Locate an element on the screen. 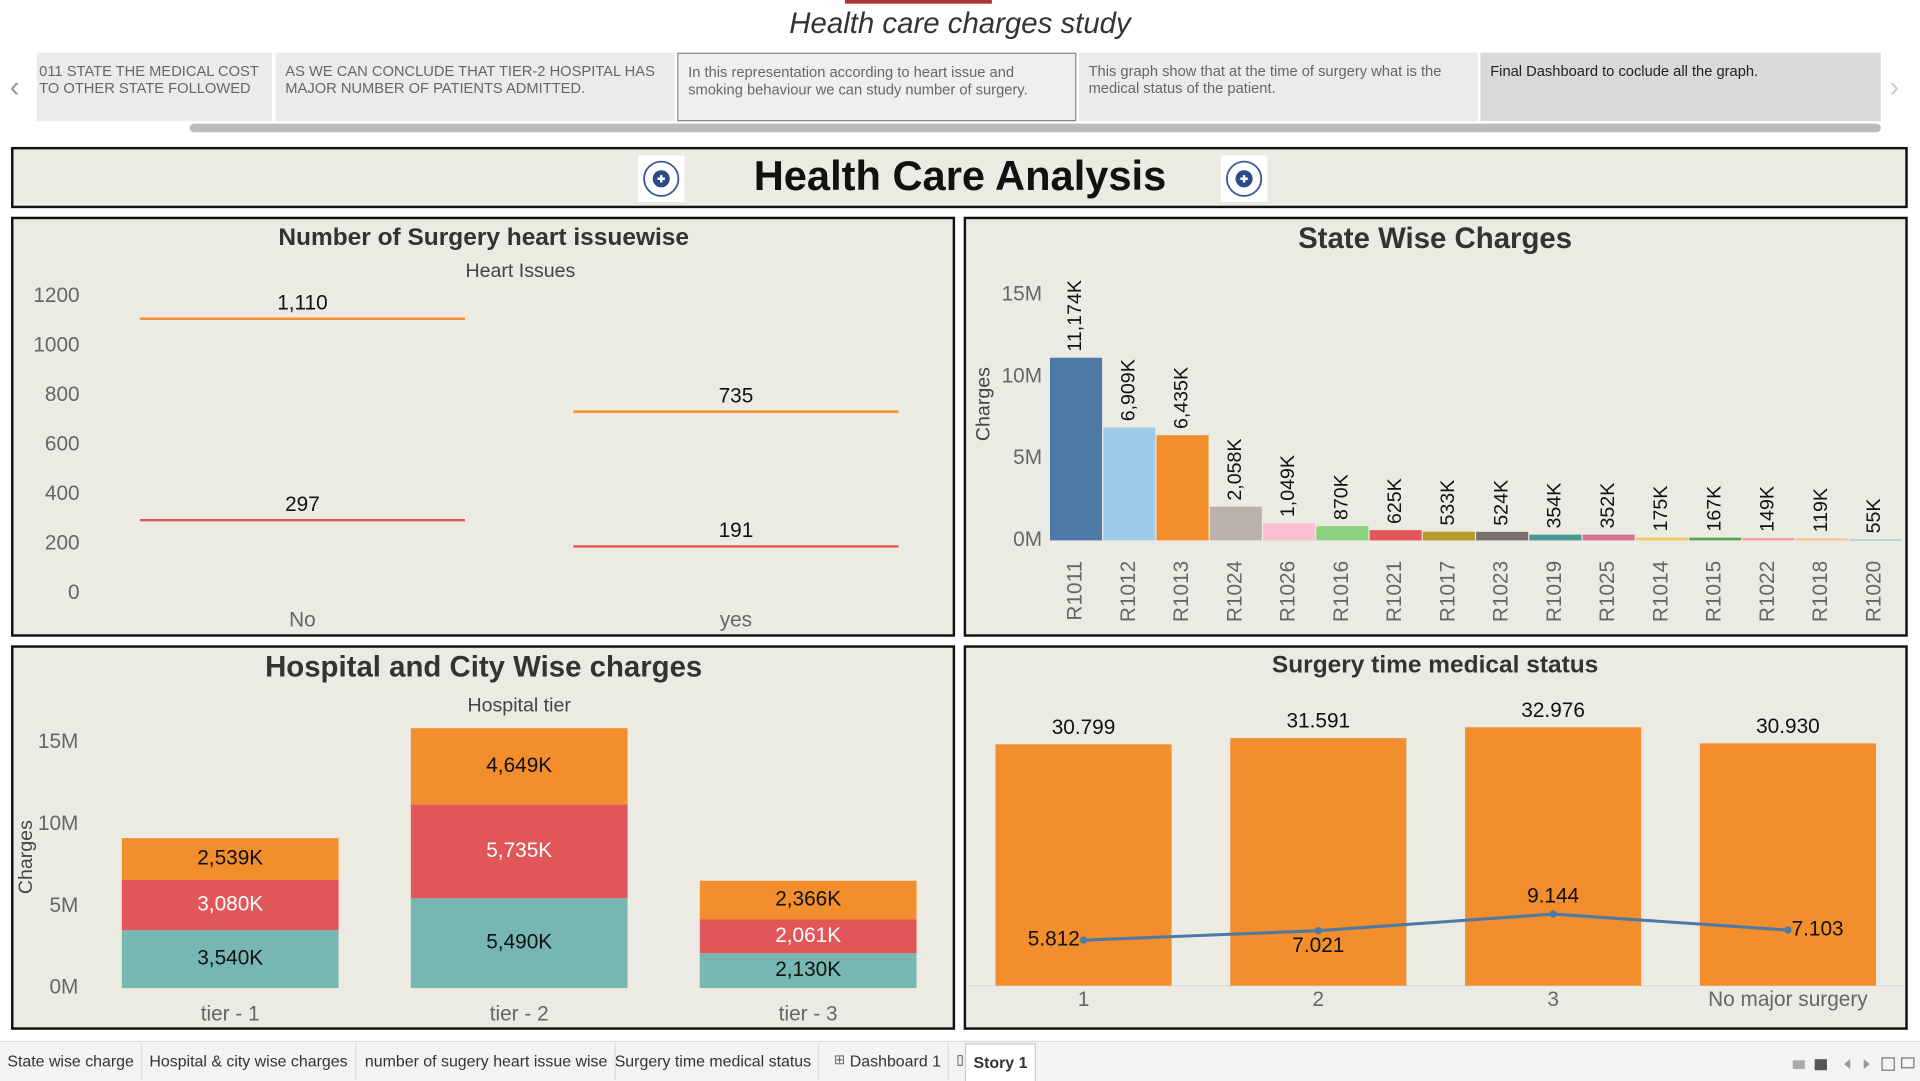 Image resolution: width=1920 pixels, height=1081 pixels. view-icons is located at coordinates (1853, 1064).